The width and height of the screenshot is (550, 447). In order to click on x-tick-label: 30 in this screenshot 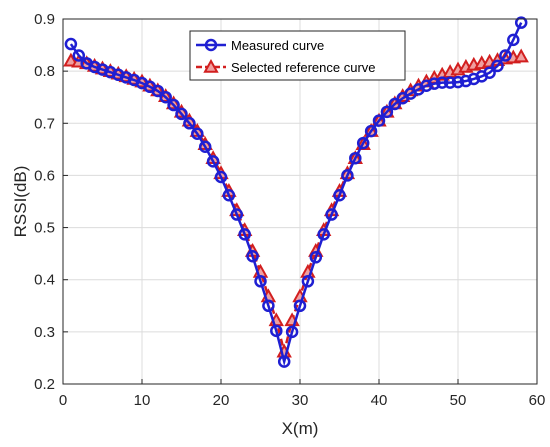, I will do `click(300, 400)`.